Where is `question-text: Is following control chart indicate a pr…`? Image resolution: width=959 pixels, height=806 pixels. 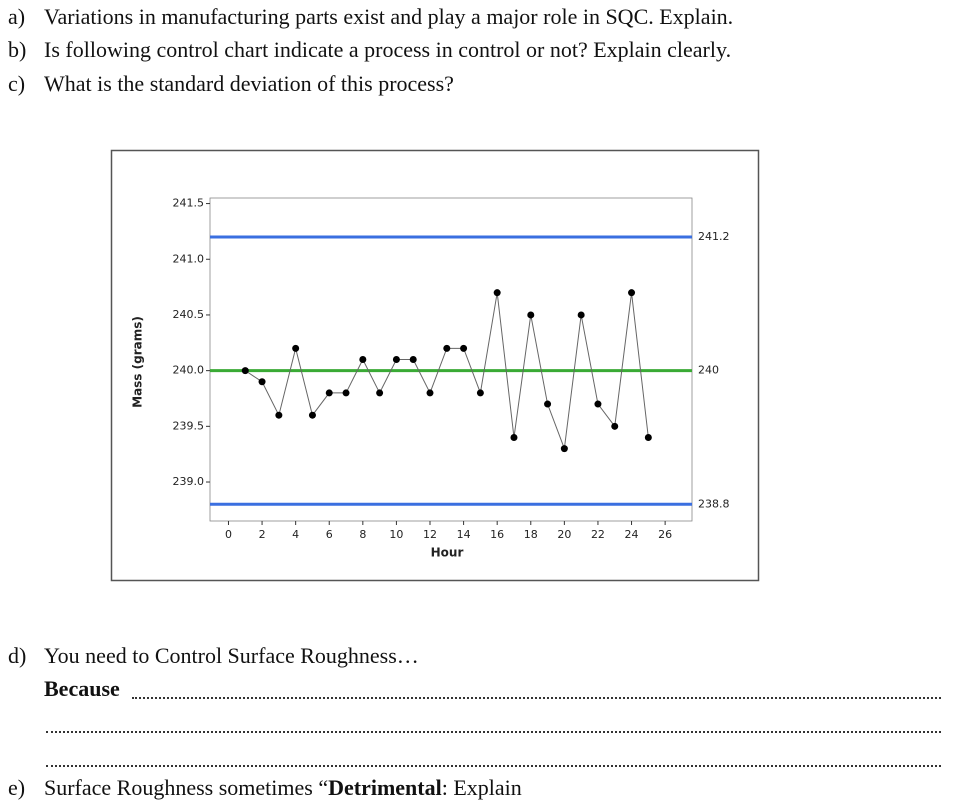 question-text: Is following control chart indicate a pr… is located at coordinates (388, 49).